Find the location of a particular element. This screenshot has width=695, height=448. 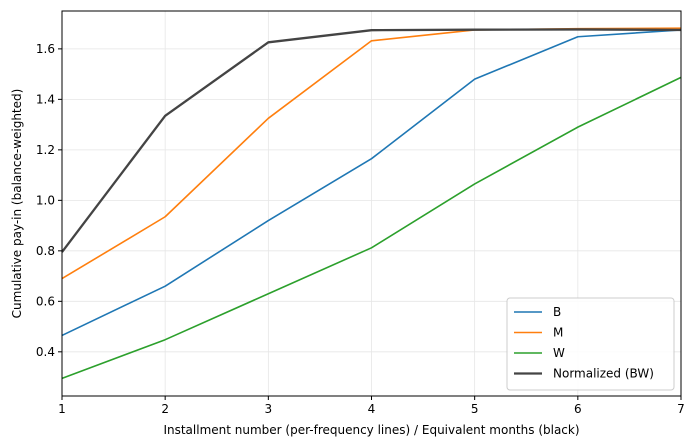

x-tick-label: 7 is located at coordinates (681, 409).